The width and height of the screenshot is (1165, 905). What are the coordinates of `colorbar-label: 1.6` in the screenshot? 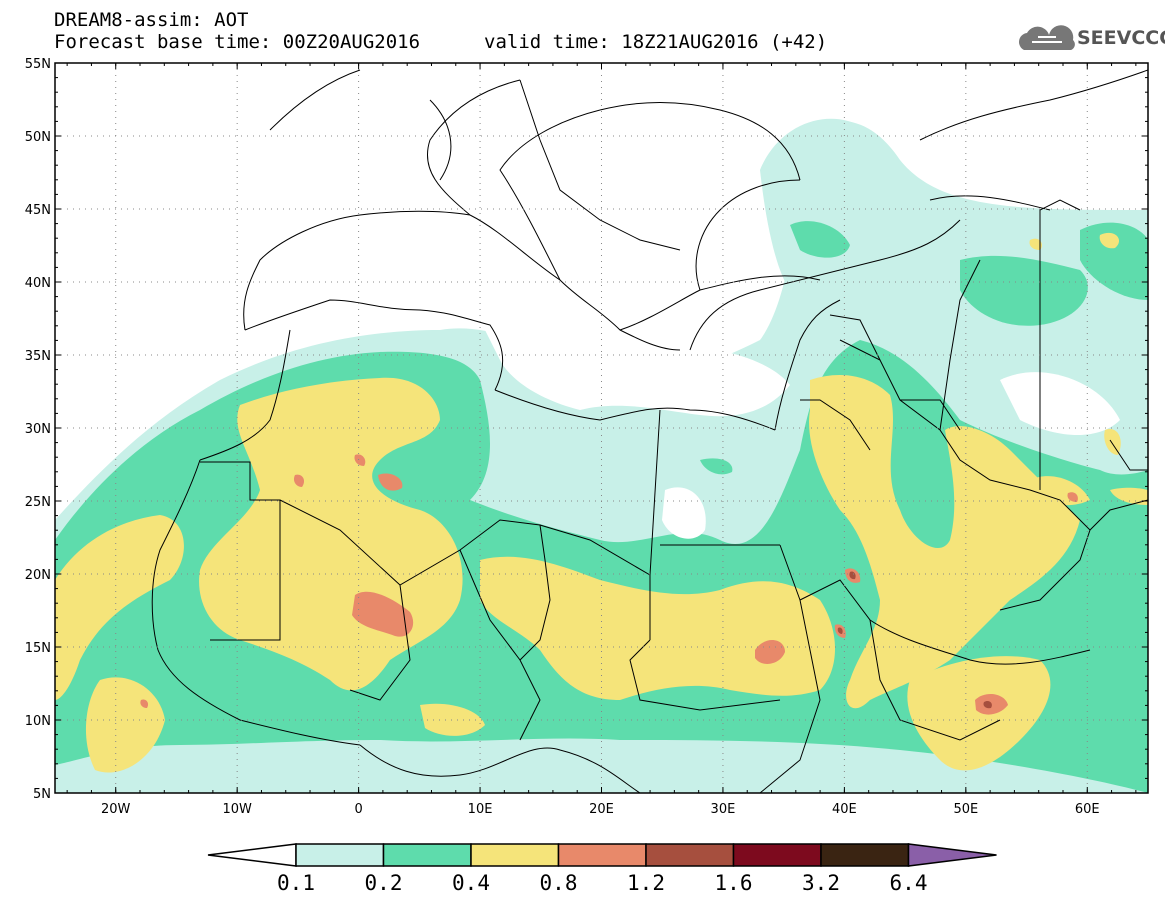 It's located at (734, 883).